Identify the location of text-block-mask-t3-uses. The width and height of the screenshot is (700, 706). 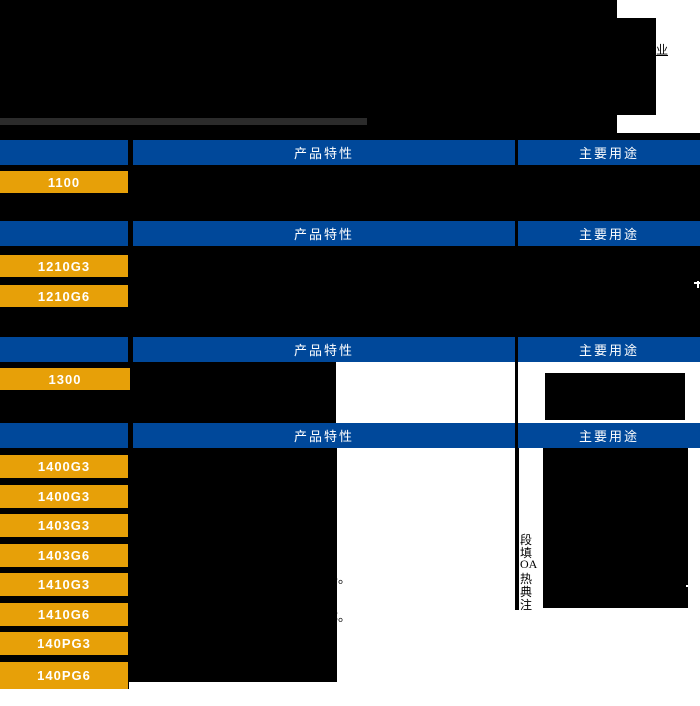
(615, 396).